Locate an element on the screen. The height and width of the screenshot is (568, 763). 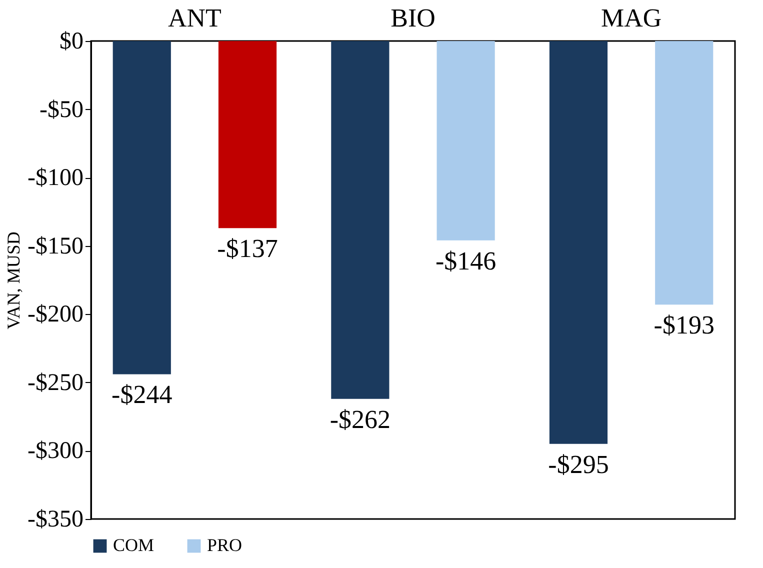
y-tick-label: $0 is located at coordinates (72, 41).